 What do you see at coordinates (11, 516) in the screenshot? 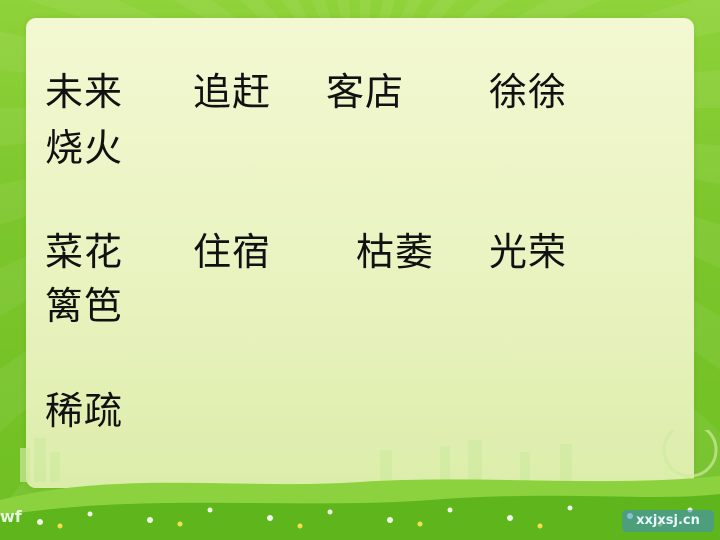
I see `watermark-left: wf` at bounding box center [11, 516].